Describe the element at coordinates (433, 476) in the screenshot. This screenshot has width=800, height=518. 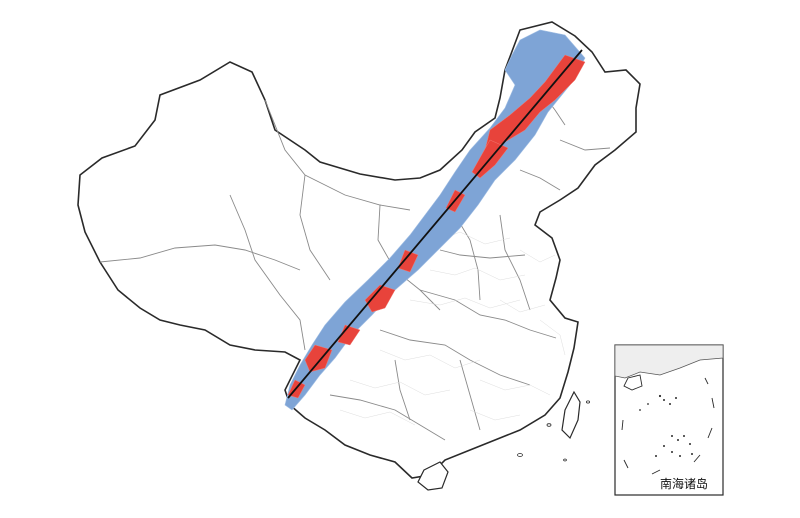
I see `hainan-island` at that location.